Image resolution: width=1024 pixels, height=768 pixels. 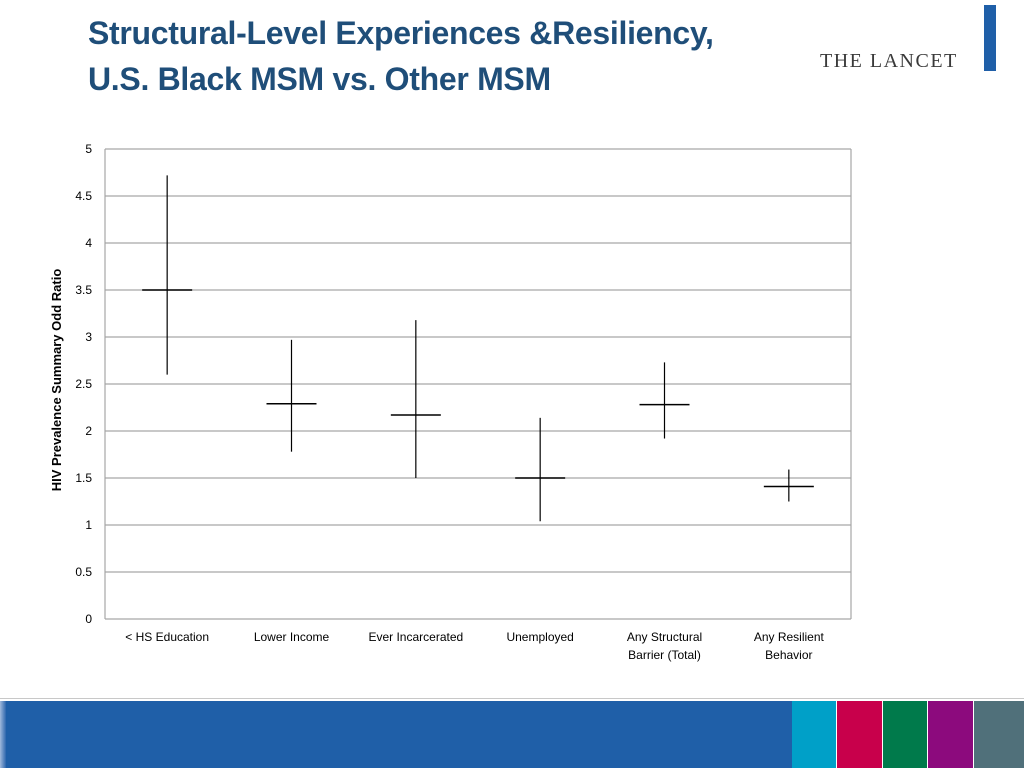 I want to click on slide-title-line-2: U.S. Black MSM vs. Other MSM, so click(x=319, y=79).